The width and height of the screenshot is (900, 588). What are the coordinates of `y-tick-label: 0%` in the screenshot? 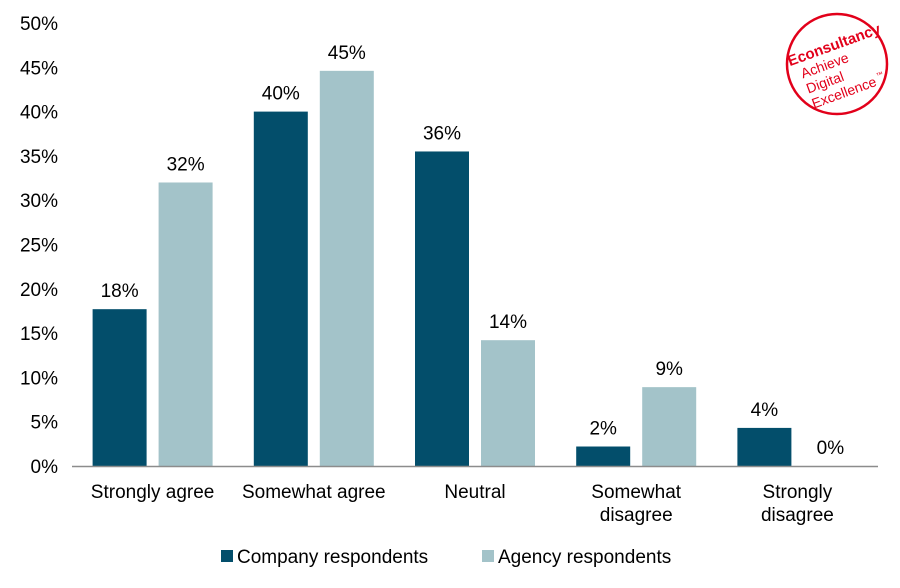 It's located at (45, 467).